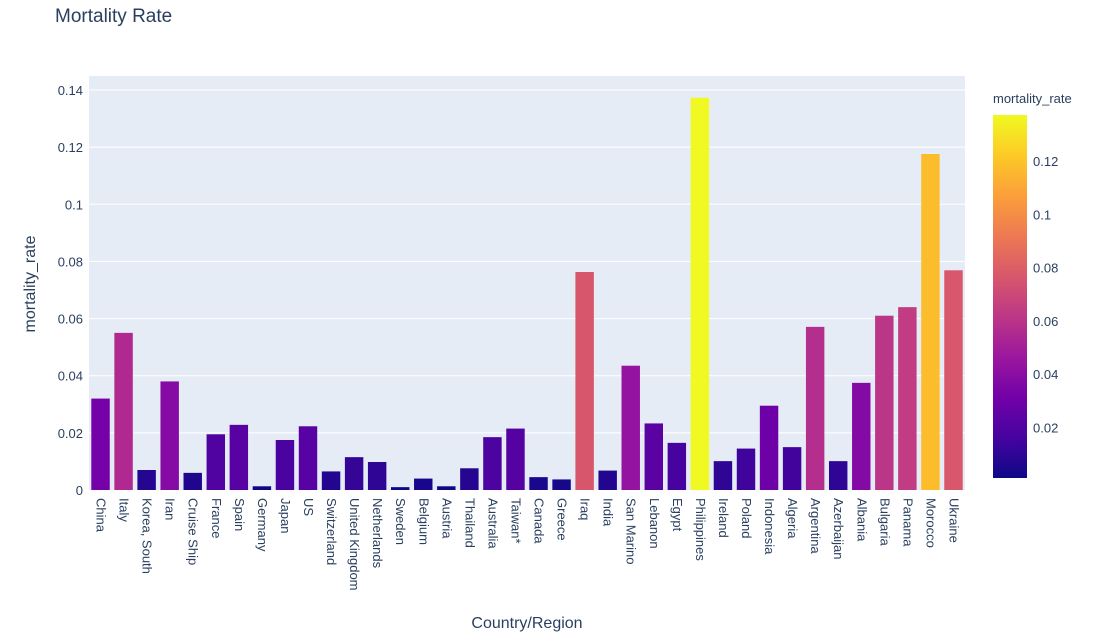 The width and height of the screenshot is (1117, 636). Describe the element at coordinates (515, 521) in the screenshot. I see `x-tick-label: Taiwan*` at that location.